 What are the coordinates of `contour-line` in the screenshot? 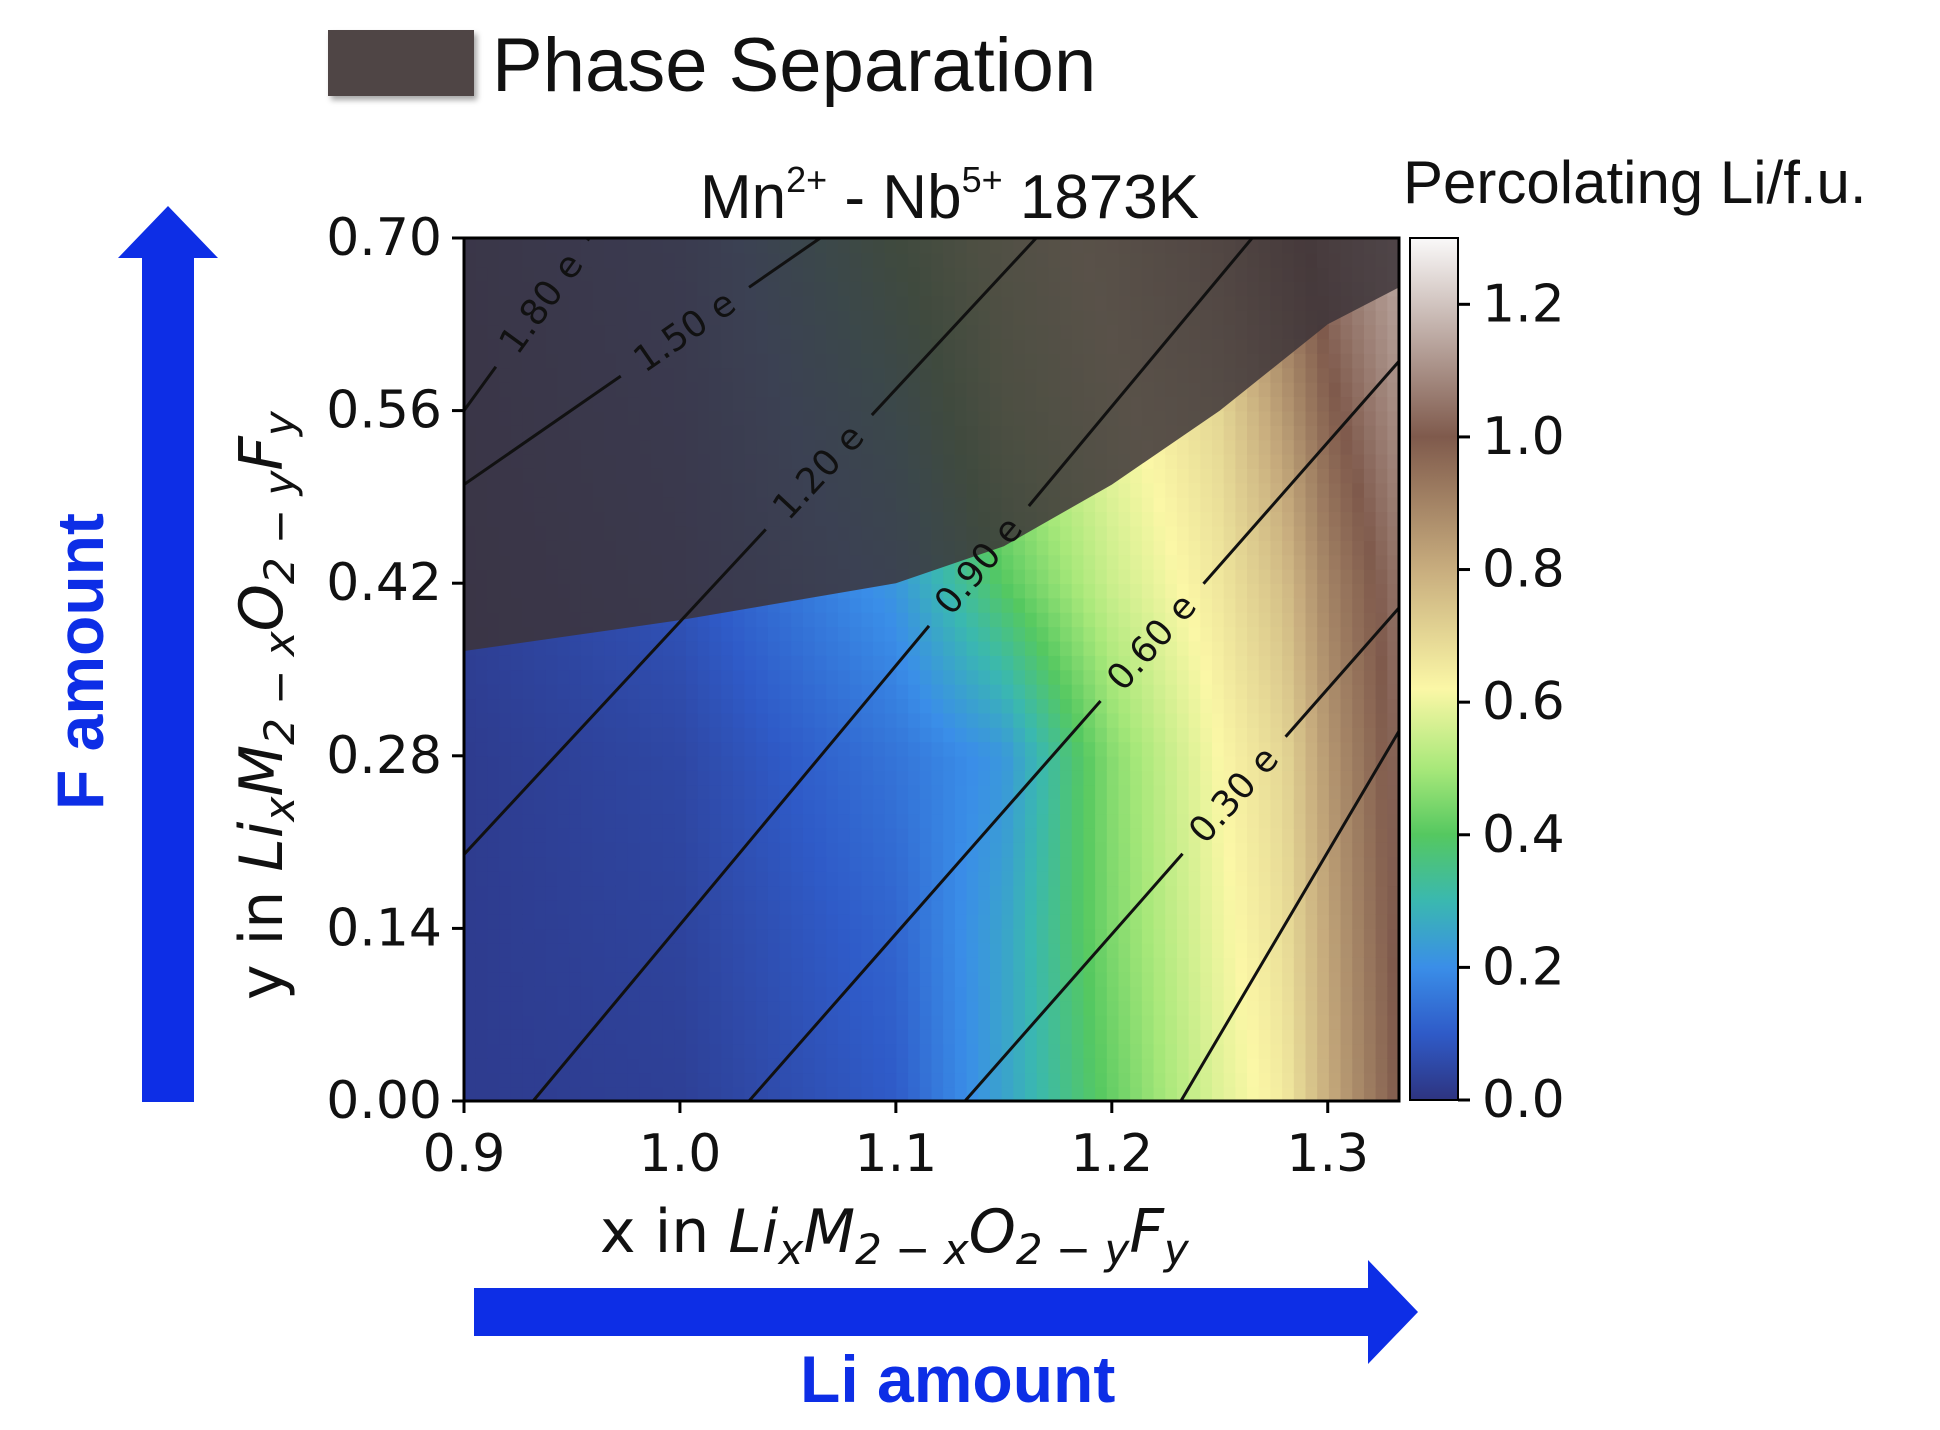 It's located at (924, 900).